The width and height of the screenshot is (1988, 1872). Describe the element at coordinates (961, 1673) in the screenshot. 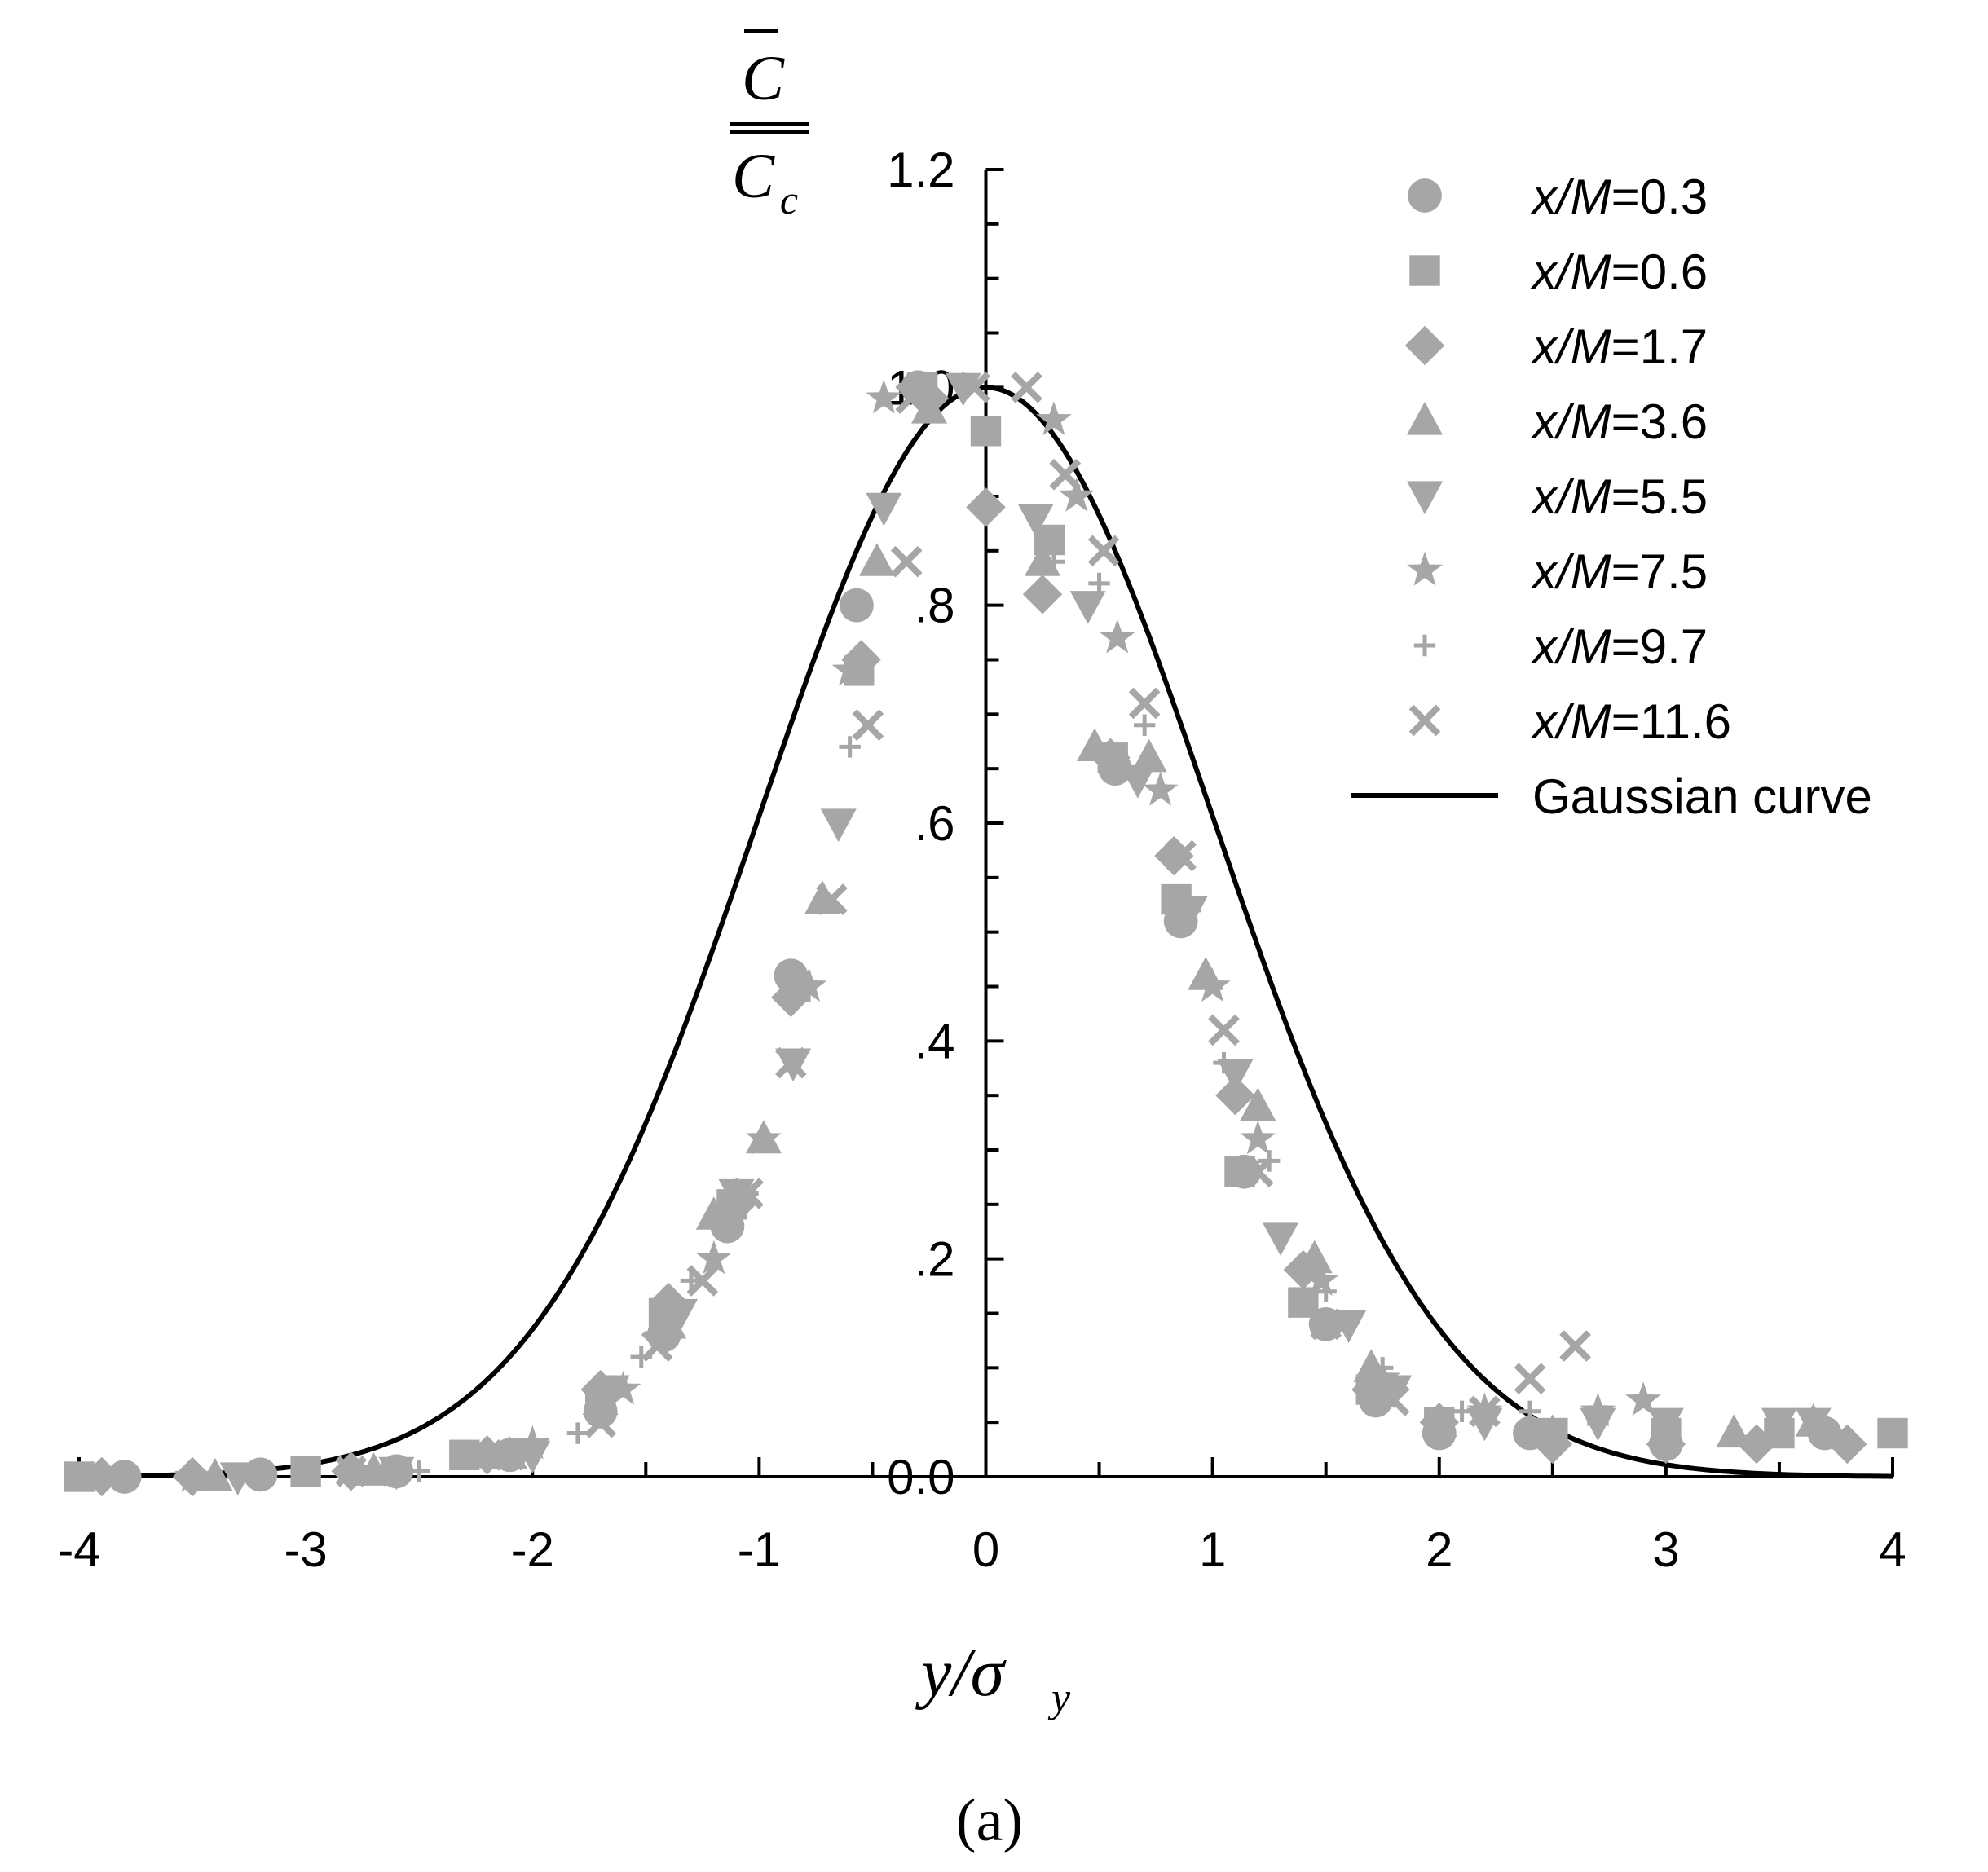

I see `x-label-main: y/σ` at that location.